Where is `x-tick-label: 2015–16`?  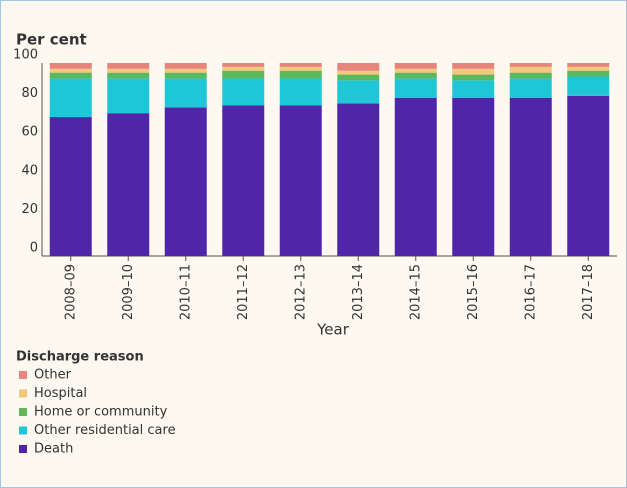
x-tick-label: 2015–16 is located at coordinates (473, 292).